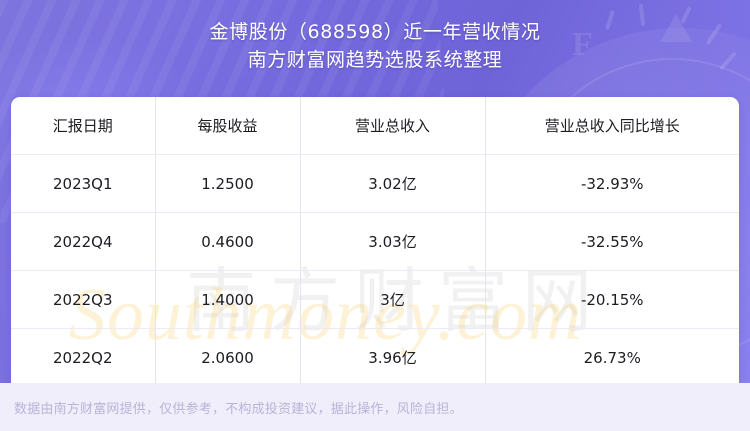 Image resolution: width=750 pixels, height=431 pixels. Describe the element at coordinates (228, 183) in the screenshot. I see `cell-eps: 1.2500` at that location.